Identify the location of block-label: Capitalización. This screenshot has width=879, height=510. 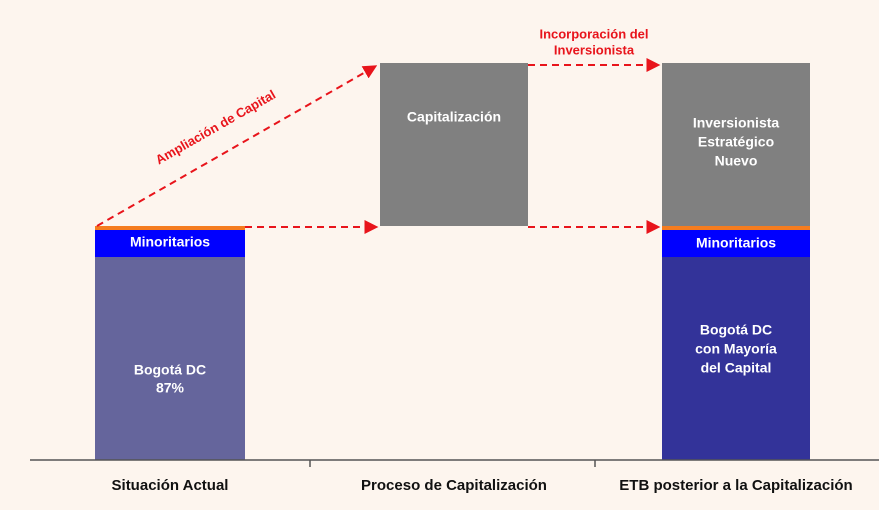
(454, 117).